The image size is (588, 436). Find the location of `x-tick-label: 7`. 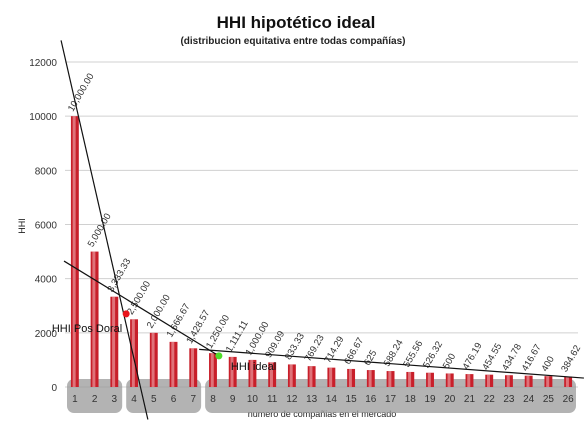

x-tick-label: 7 is located at coordinates (193, 399).